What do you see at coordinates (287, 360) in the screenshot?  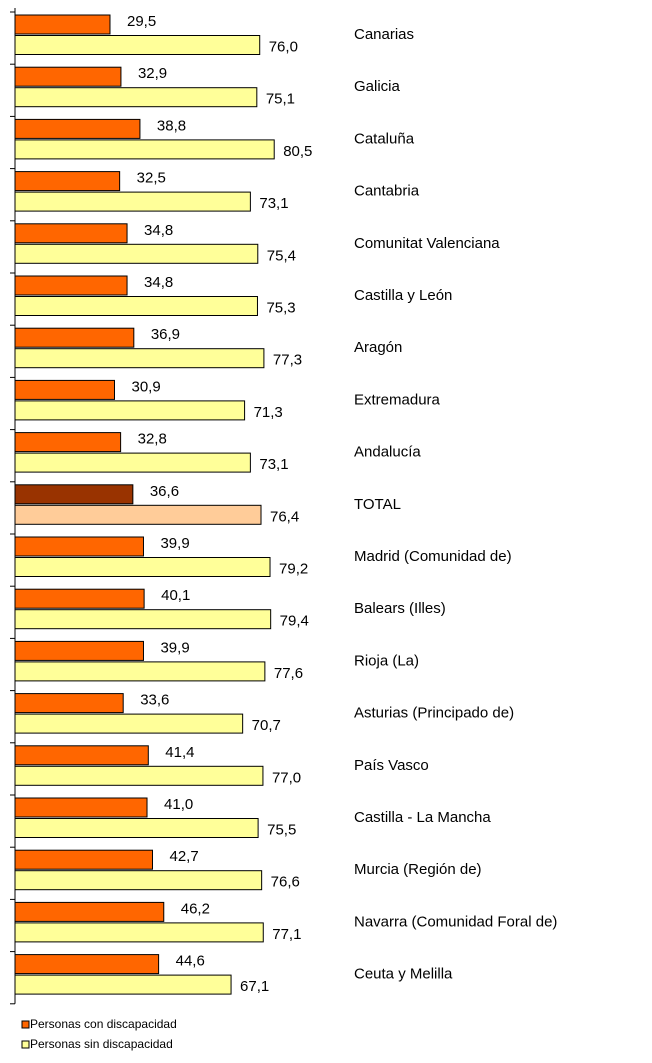 I see `value-label: 77,3` at bounding box center [287, 360].